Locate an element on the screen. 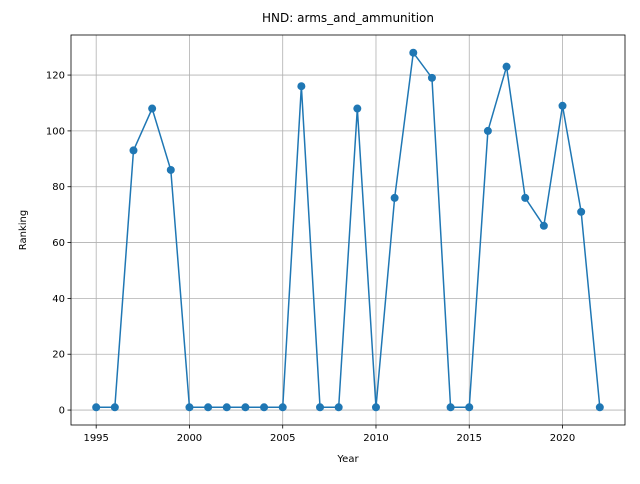 Image resolution: width=640 pixels, height=484 pixels. x-tick-label: 2010 is located at coordinates (375, 438).